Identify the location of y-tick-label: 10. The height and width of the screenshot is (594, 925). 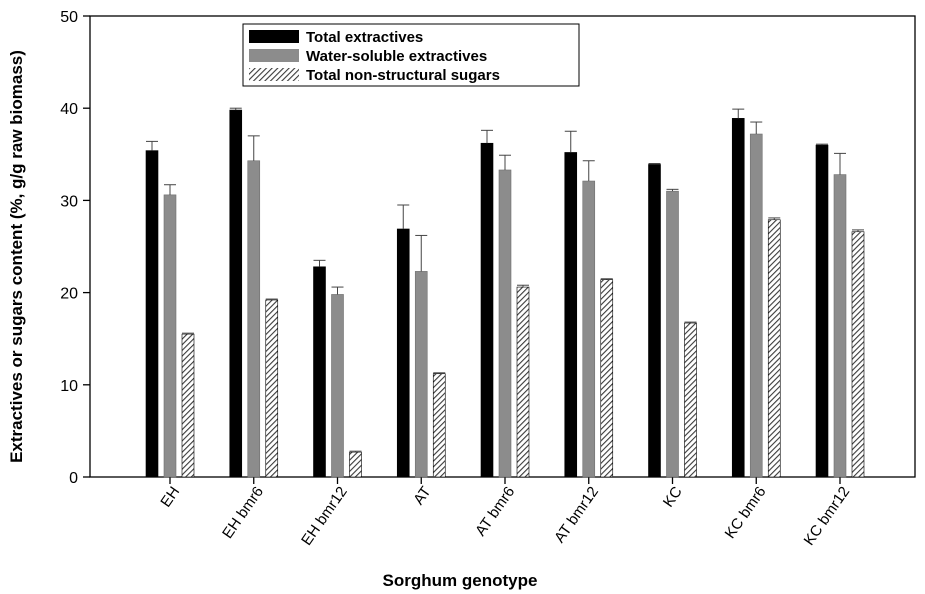
(69, 386).